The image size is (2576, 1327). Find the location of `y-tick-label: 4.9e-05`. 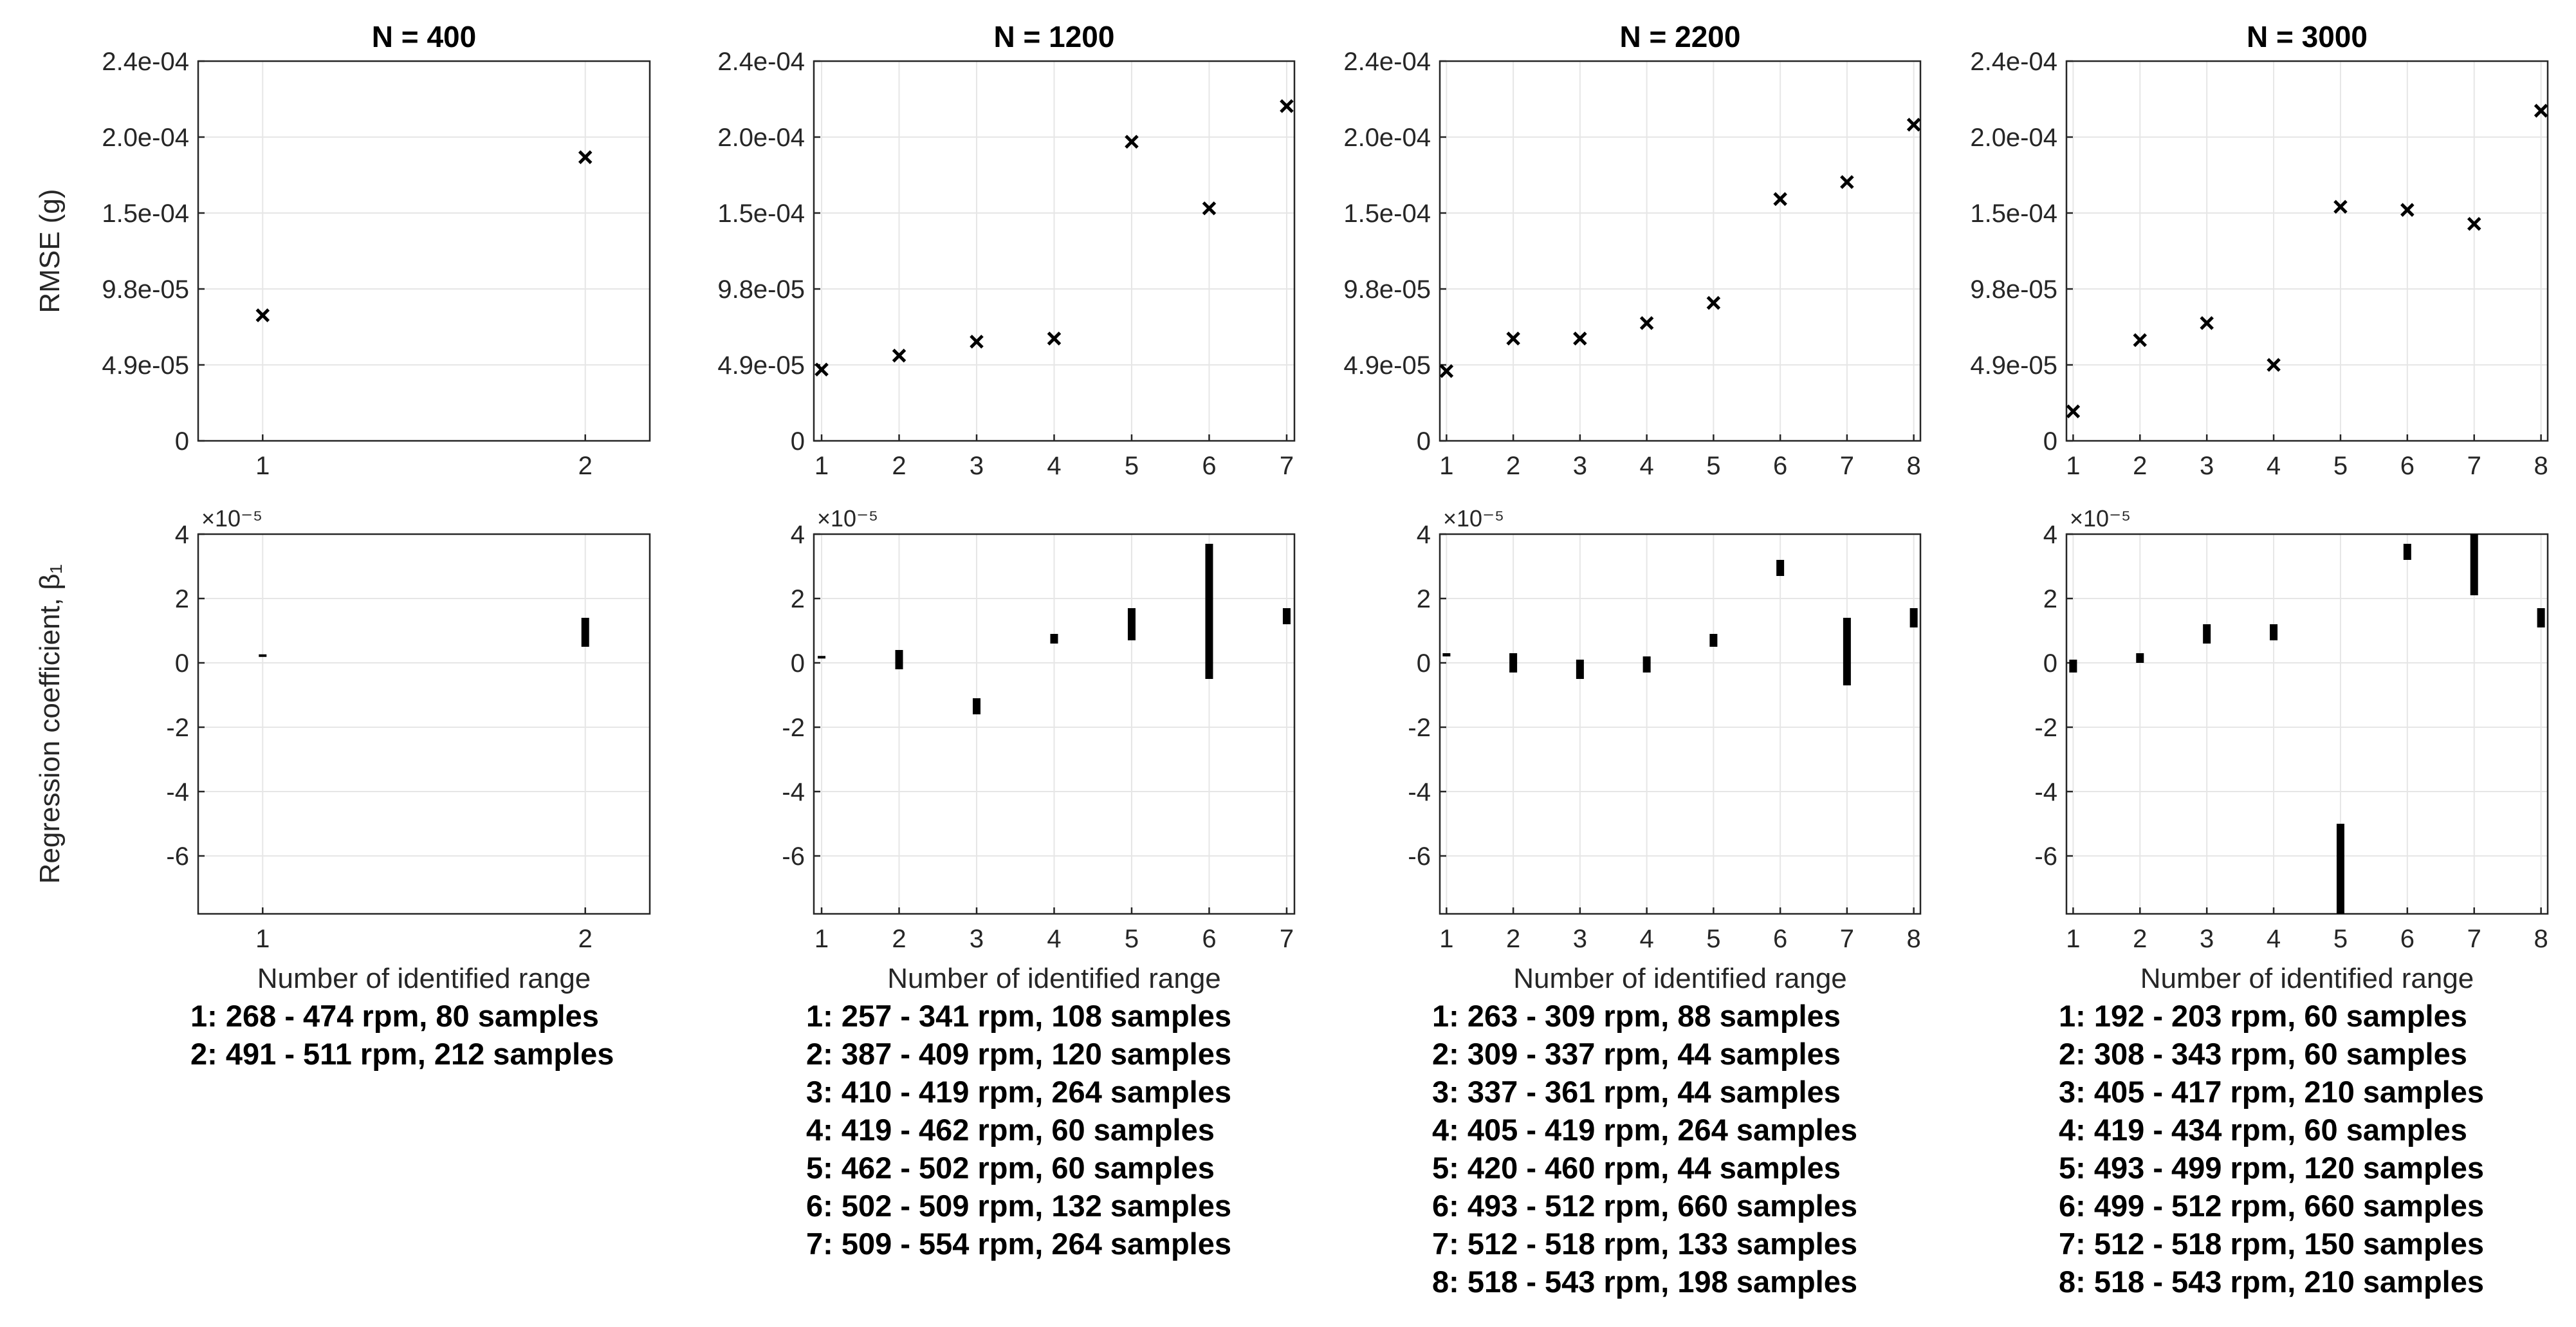

y-tick-label: 4.9e-05 is located at coordinates (761, 365).